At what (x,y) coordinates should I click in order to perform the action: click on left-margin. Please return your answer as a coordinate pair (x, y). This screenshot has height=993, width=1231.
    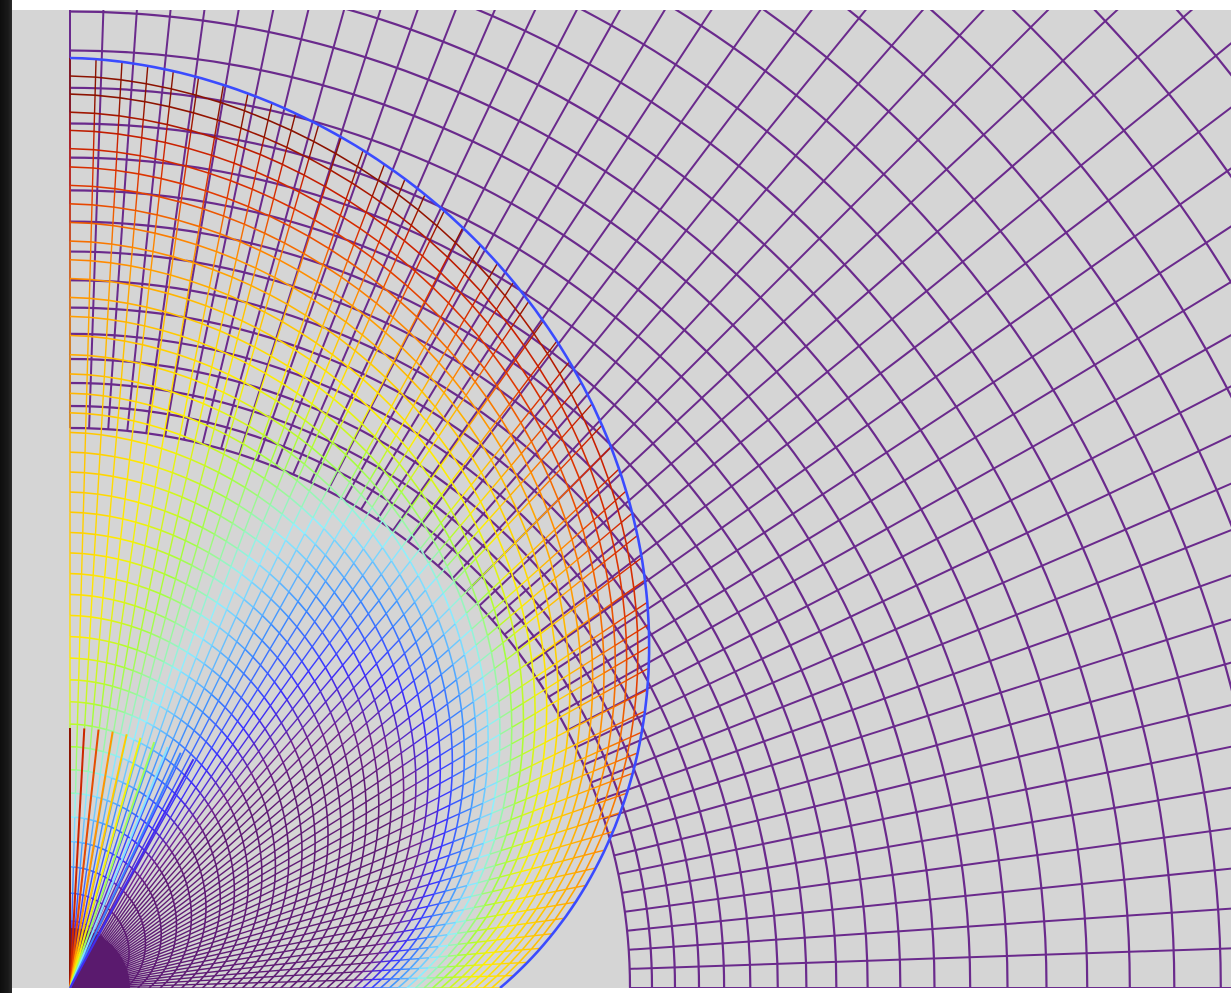
    Looking at the image, I should click on (41, 501).